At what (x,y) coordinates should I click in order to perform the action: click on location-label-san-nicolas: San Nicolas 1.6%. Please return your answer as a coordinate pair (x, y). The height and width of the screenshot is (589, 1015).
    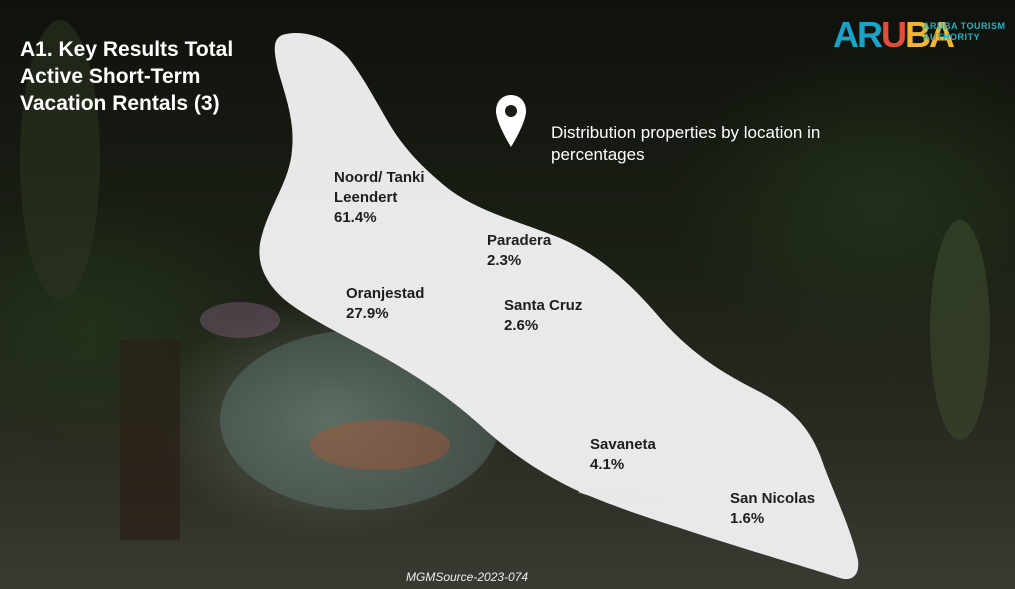
    Looking at the image, I should click on (772, 509).